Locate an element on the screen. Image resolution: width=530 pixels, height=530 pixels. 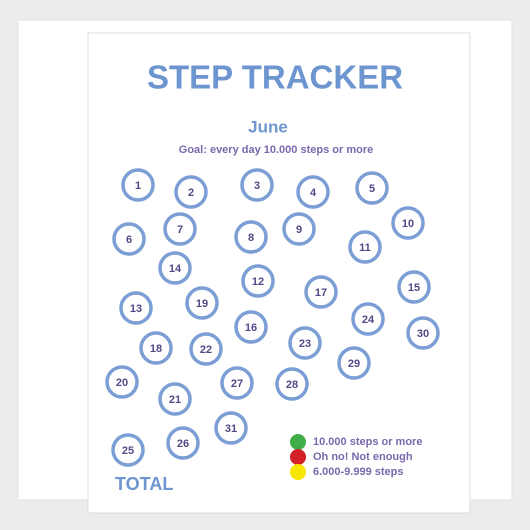
day-number: 26 is located at coordinates (183, 444).